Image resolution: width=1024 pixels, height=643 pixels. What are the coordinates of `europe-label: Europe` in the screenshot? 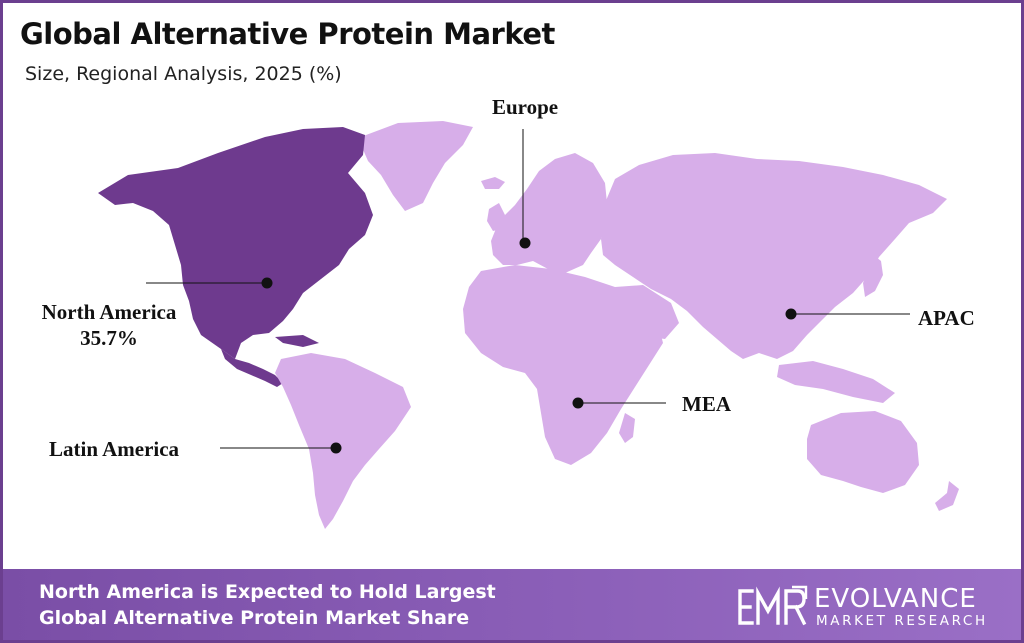 It's located at (525, 107).